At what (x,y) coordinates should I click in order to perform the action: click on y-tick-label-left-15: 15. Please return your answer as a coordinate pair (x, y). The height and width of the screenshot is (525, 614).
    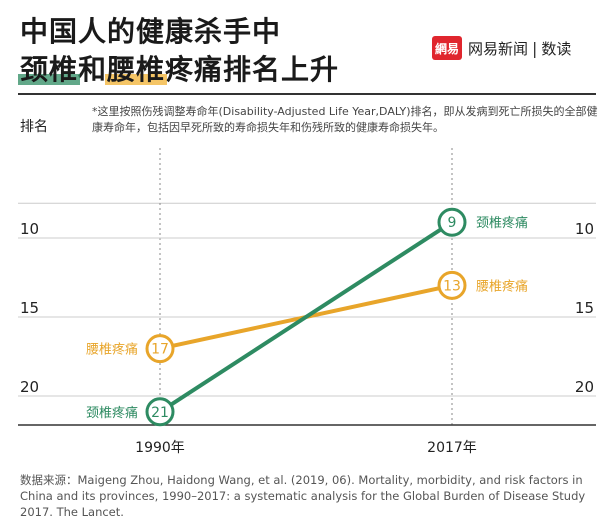
    Looking at the image, I should click on (29, 308).